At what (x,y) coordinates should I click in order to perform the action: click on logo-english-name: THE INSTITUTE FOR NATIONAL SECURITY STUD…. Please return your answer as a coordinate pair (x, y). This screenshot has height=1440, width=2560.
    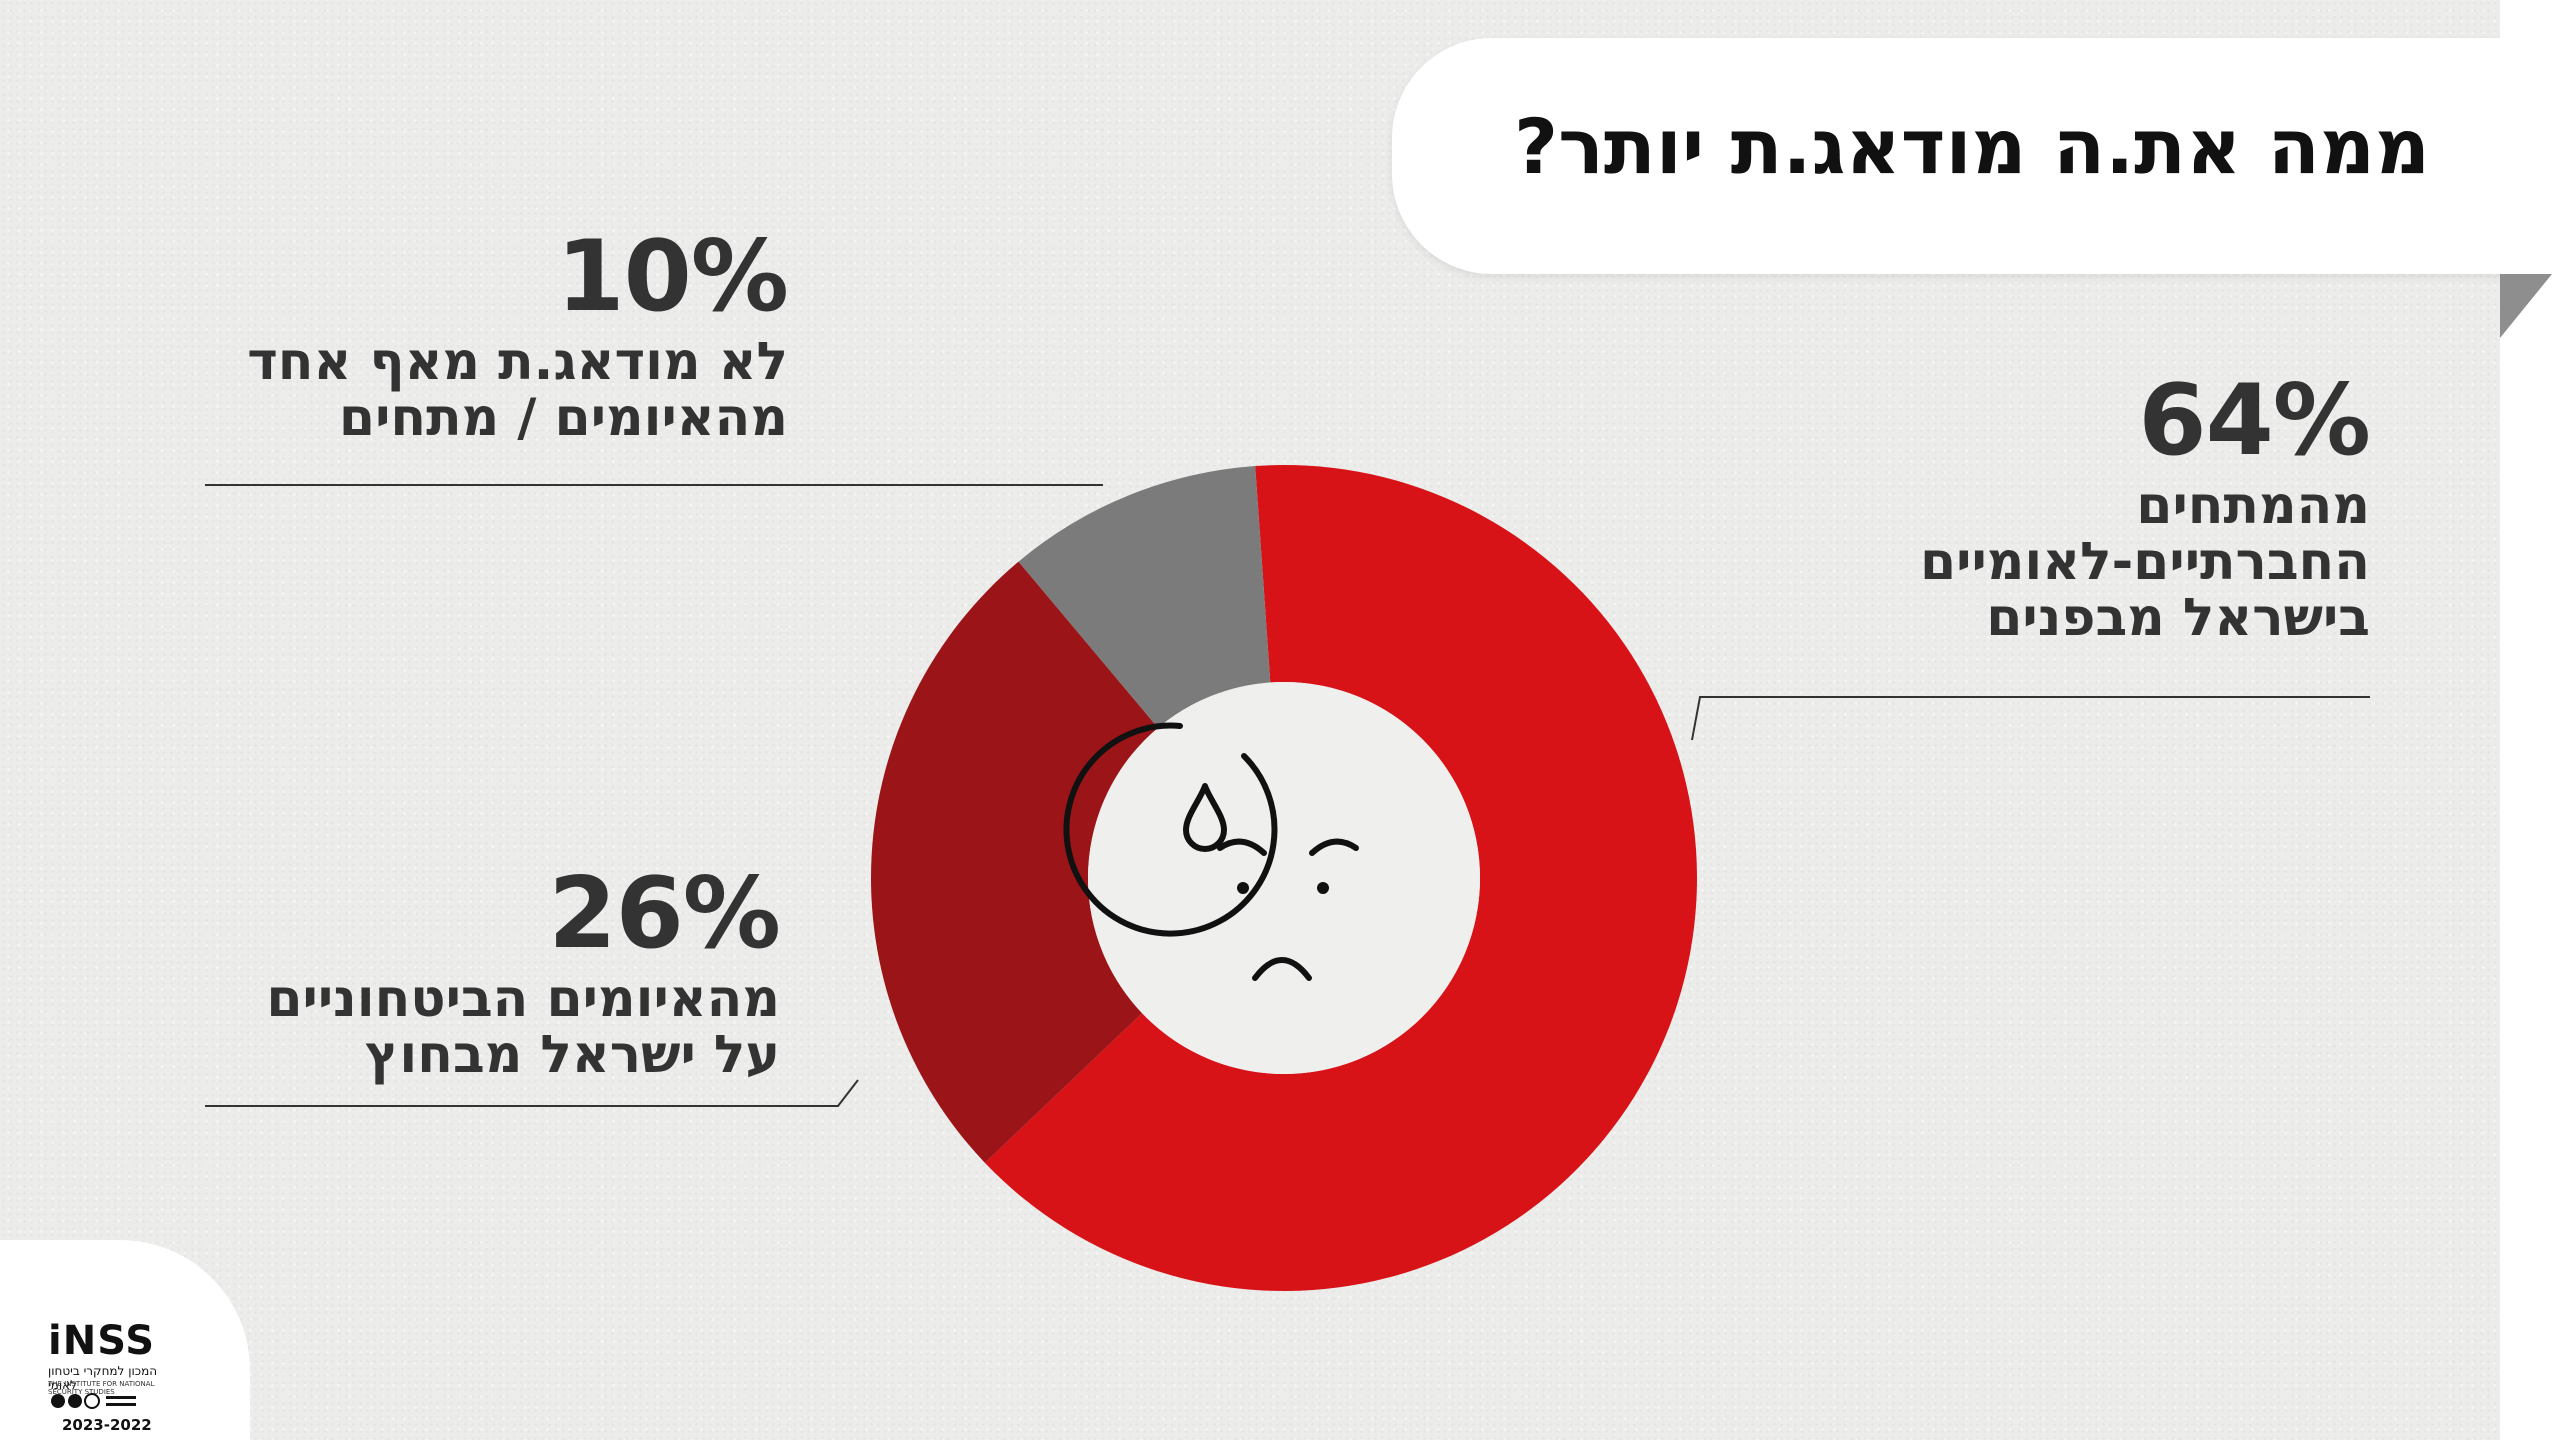
    Looking at the image, I should click on (101, 1388).